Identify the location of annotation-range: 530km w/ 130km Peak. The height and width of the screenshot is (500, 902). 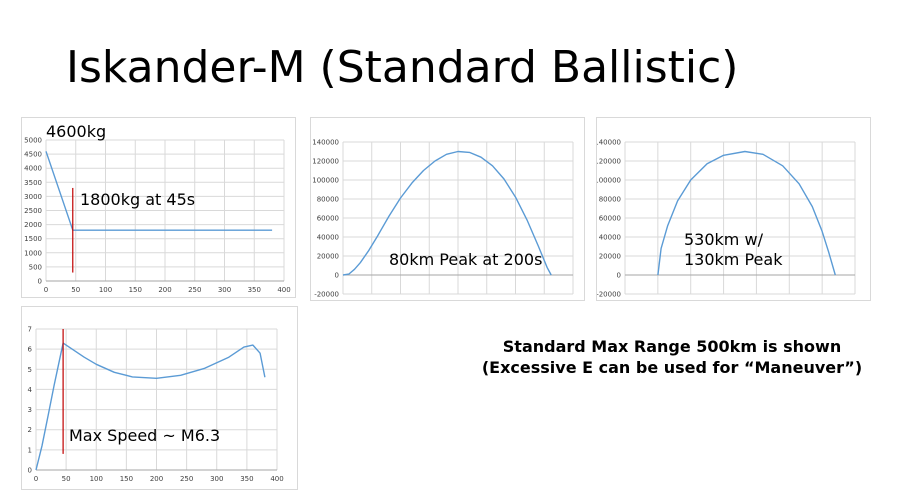
(733, 250).